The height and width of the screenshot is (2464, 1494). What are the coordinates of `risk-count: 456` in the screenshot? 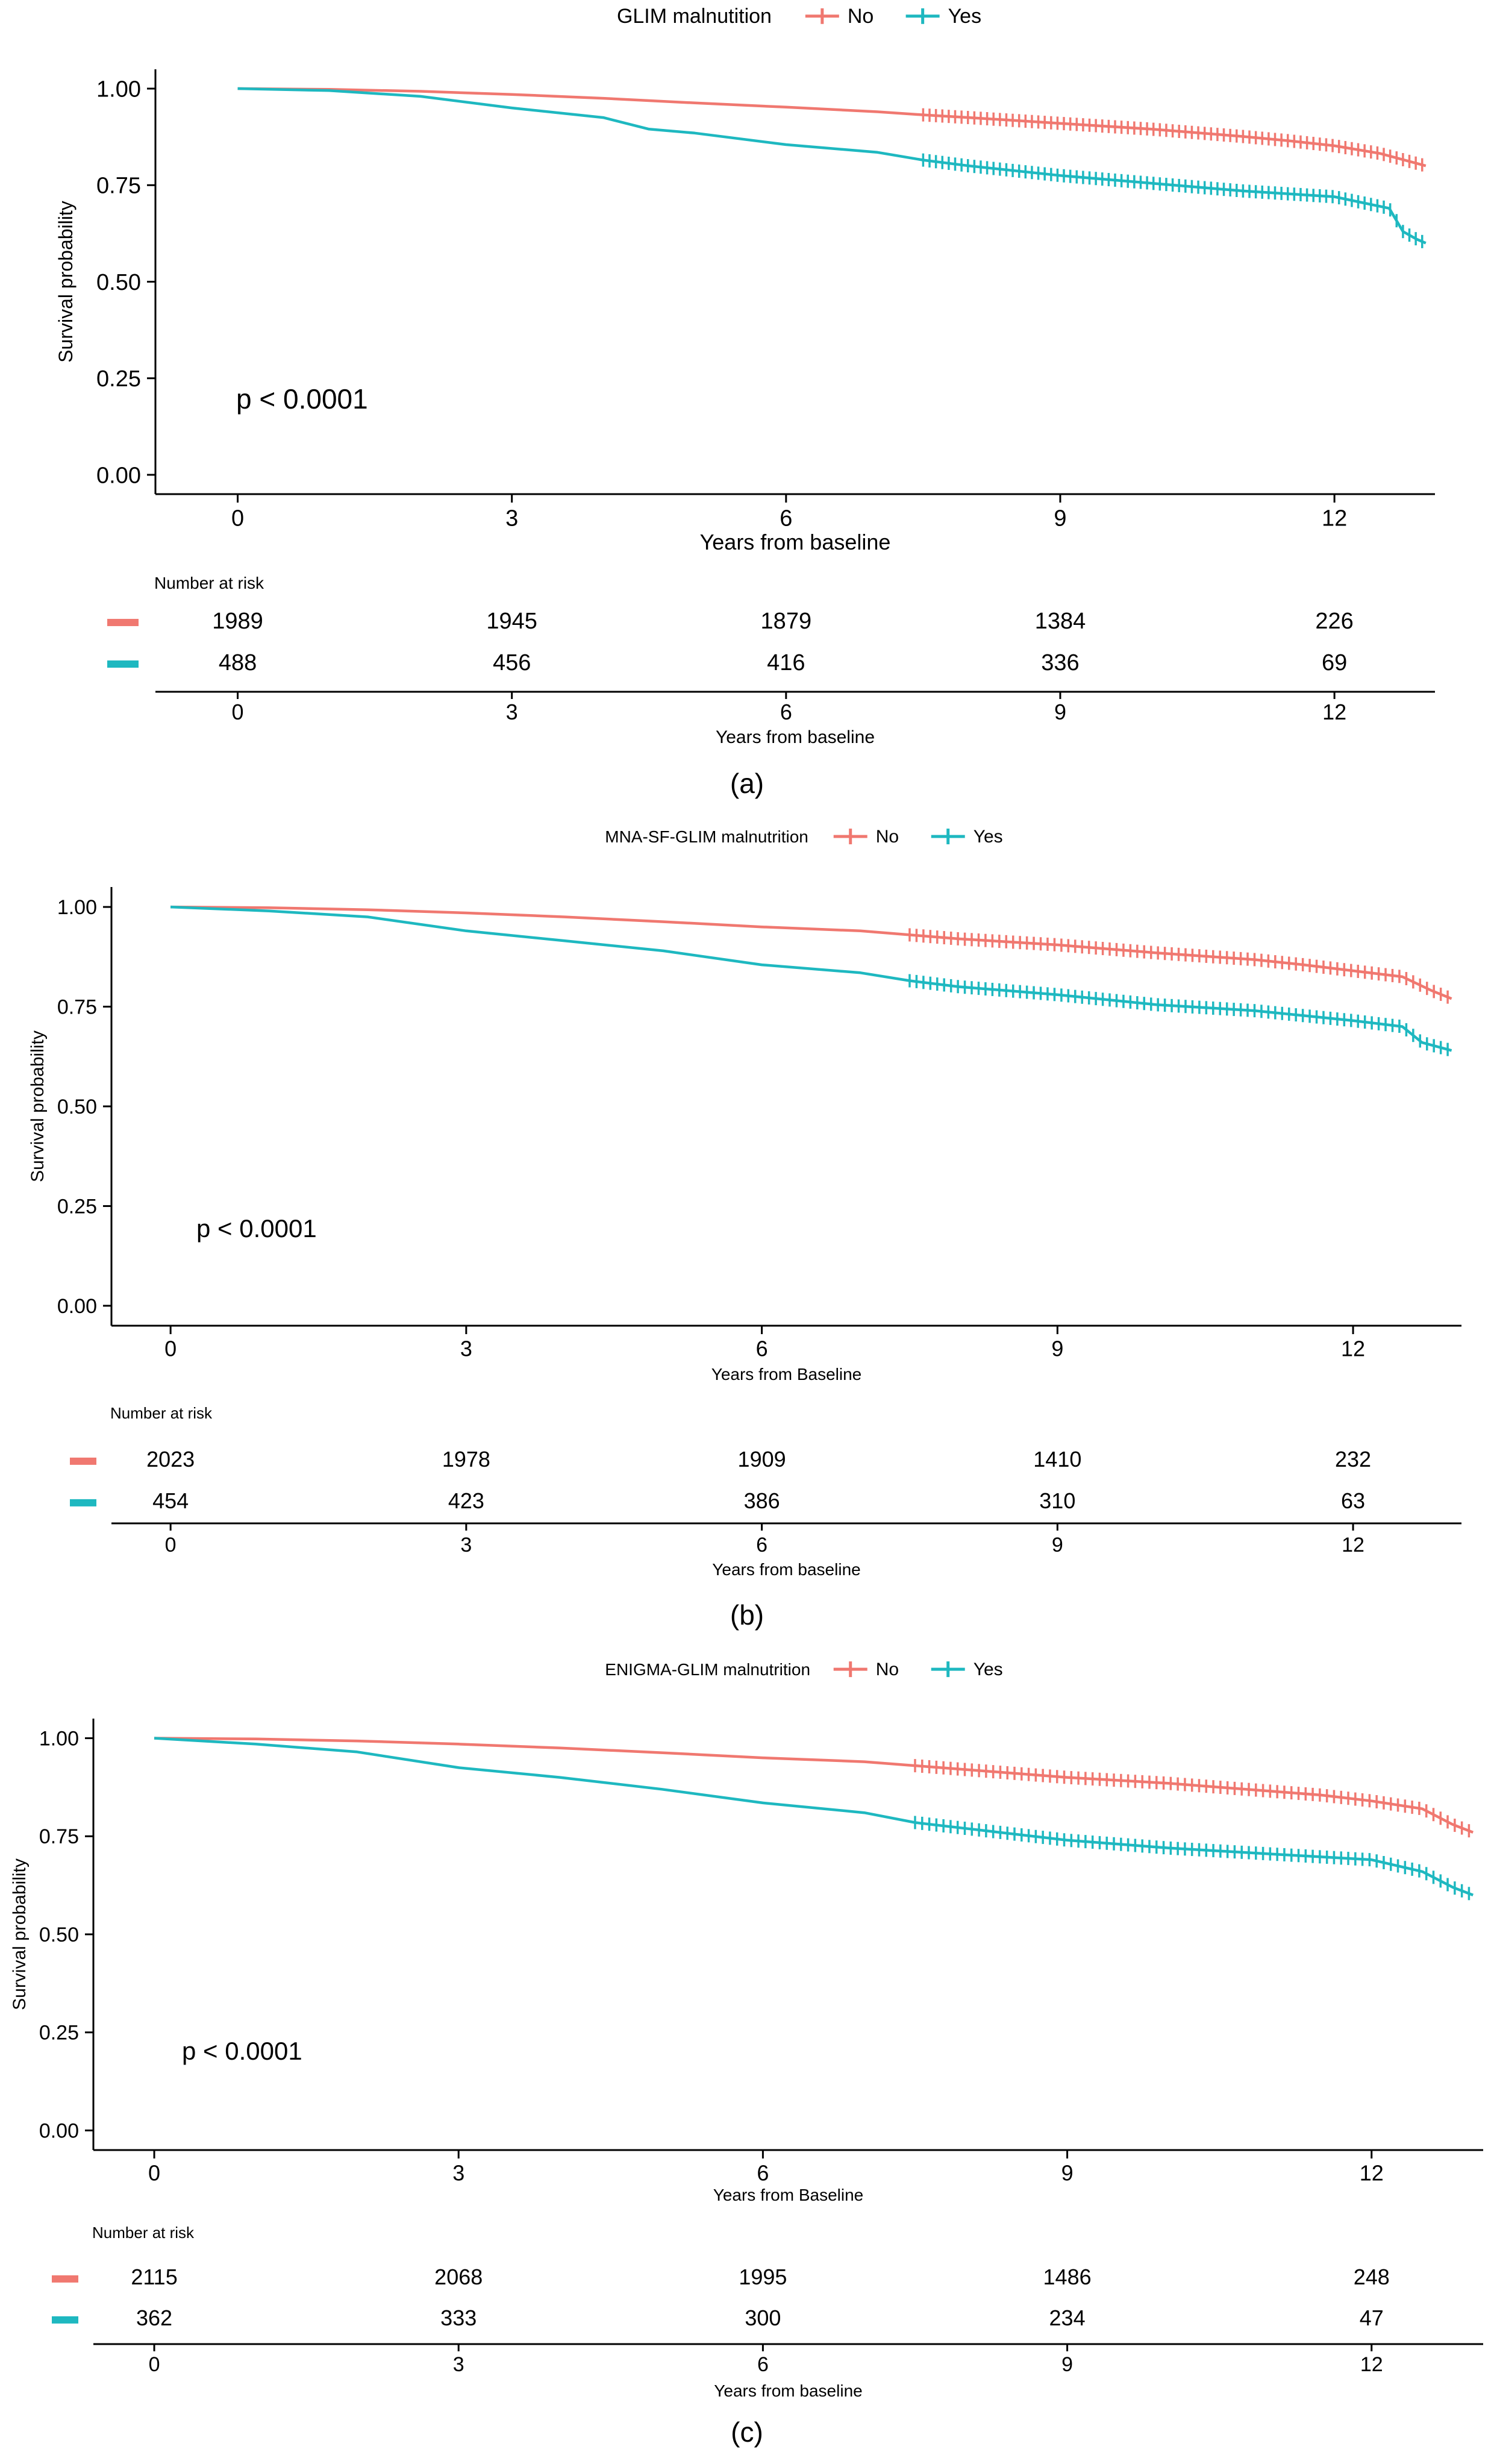 It's located at (512, 663).